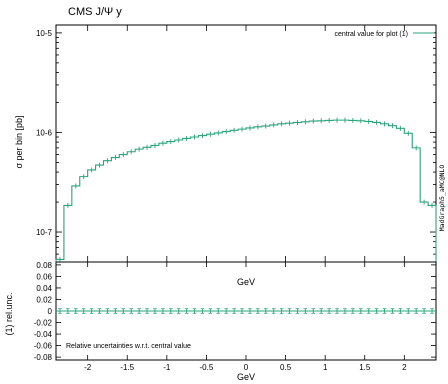 Image resolution: width=448 pixels, height=384 pixels. I want to click on ratio-x-axis-label: GeV, so click(246, 377).